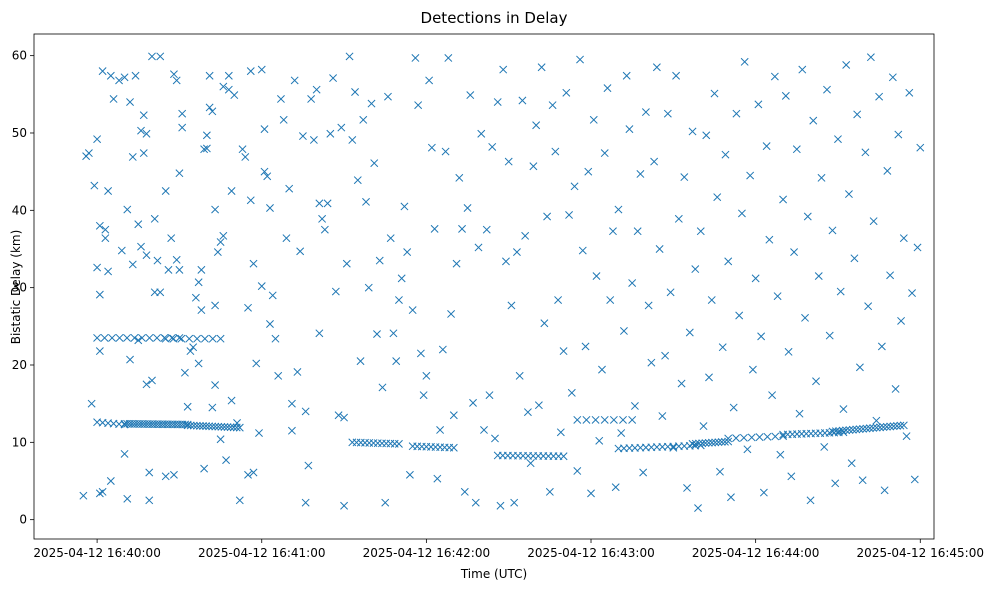 This screenshot has width=986, height=590. What do you see at coordinates (19, 210) in the screenshot?
I see `y-tick-label: 40` at bounding box center [19, 210].